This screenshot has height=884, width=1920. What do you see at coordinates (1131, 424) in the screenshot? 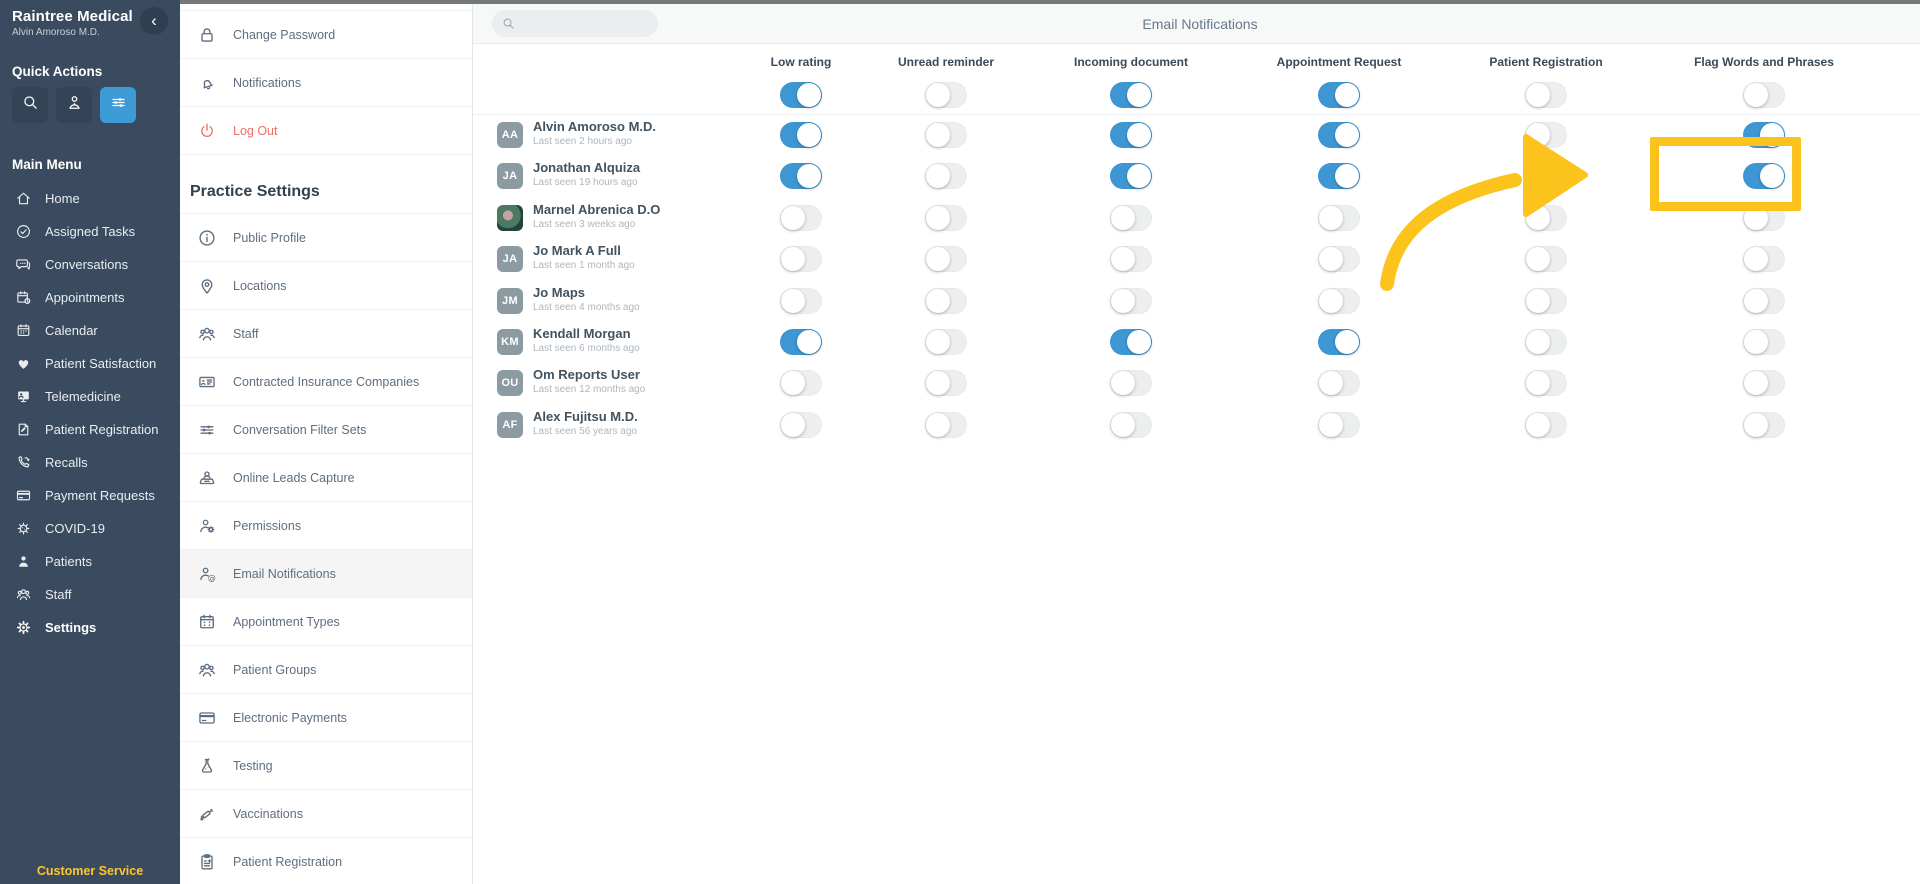
I see `toggle-alex-fujitsu-m-d--incoming-document` at bounding box center [1131, 424].